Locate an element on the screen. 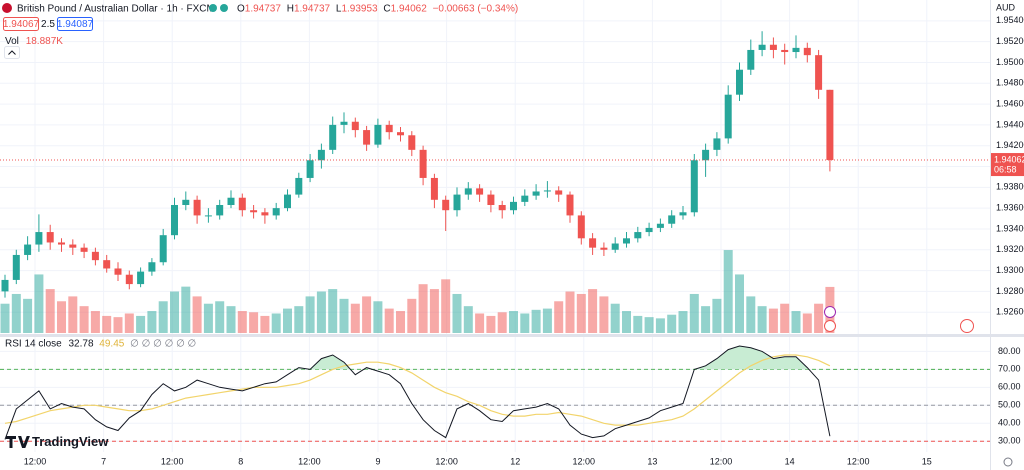  rsi-tick-label: 50.00 is located at coordinates (1009, 405).